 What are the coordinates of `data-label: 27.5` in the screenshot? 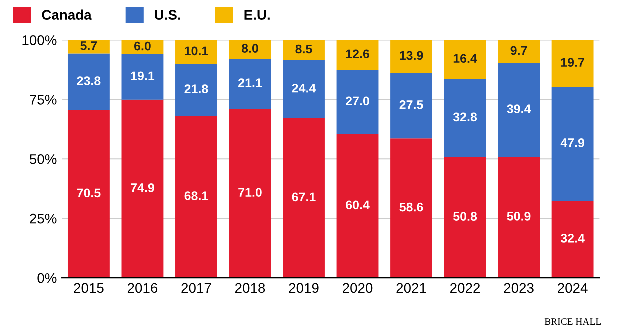 It's located at (412, 105).